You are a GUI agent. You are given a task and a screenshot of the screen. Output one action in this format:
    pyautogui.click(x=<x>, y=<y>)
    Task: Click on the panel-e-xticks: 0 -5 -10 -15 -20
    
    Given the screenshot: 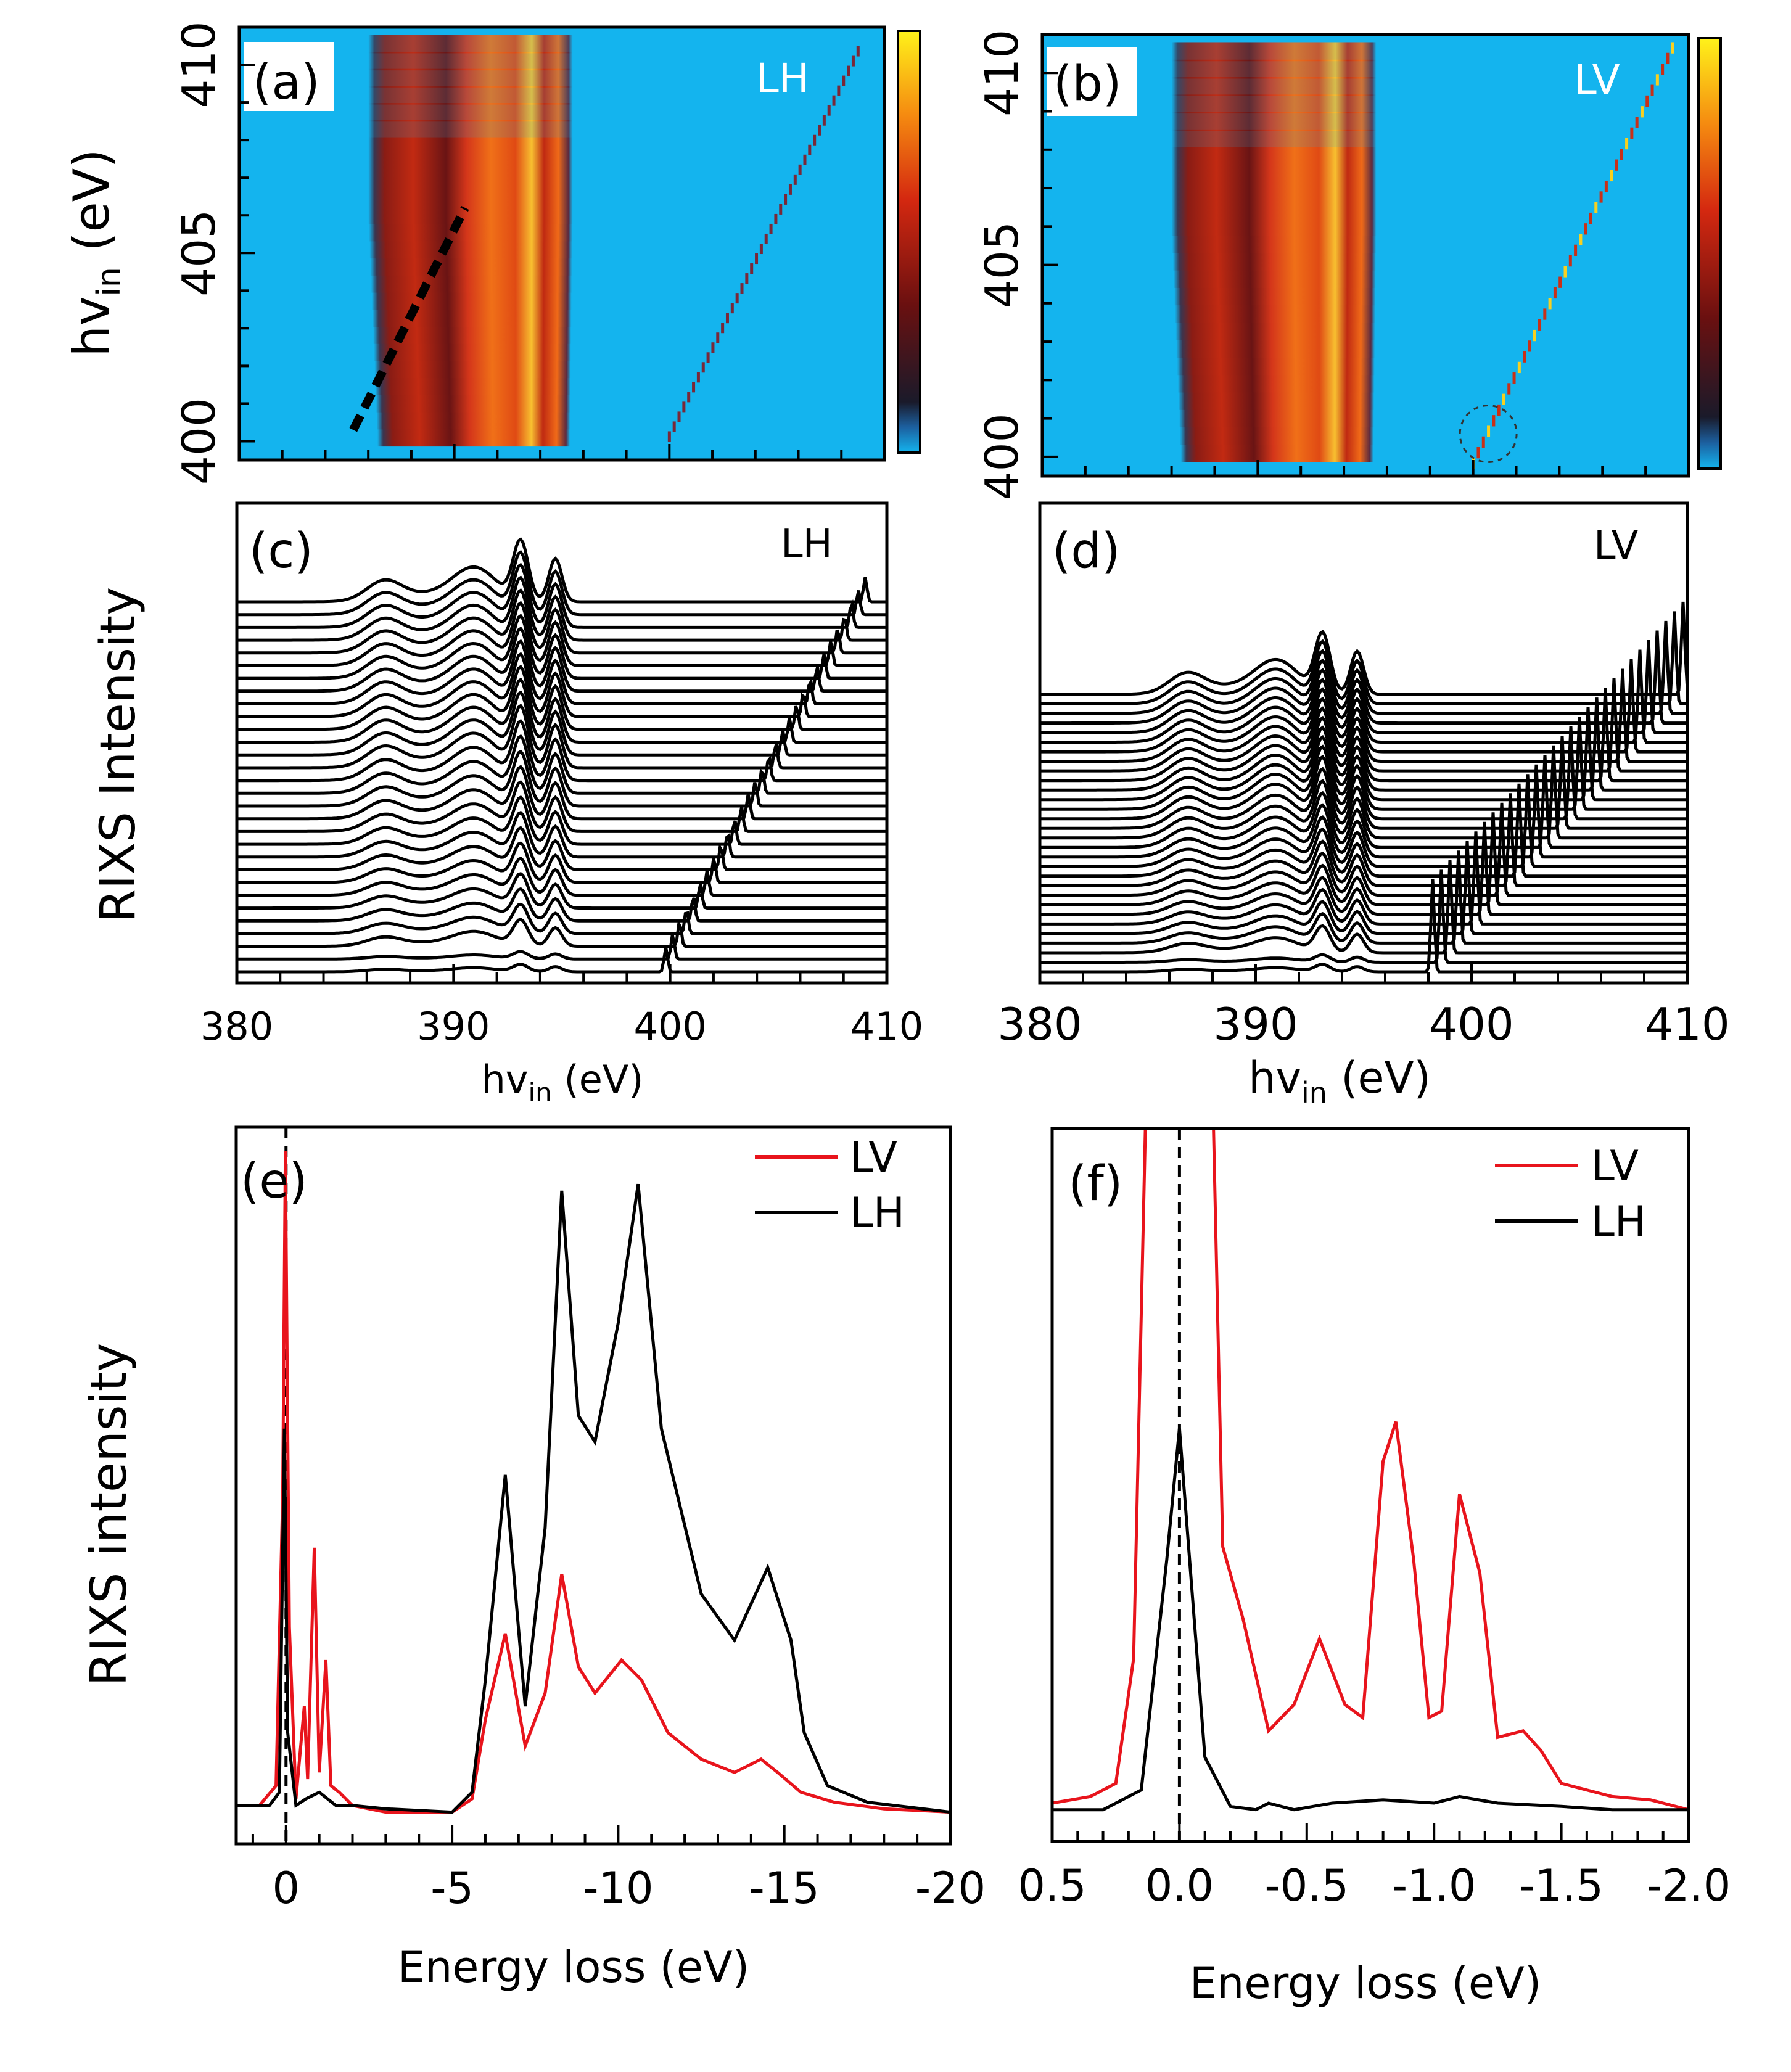 What is the action you would take?
    pyautogui.click(x=618, y=1870)
    